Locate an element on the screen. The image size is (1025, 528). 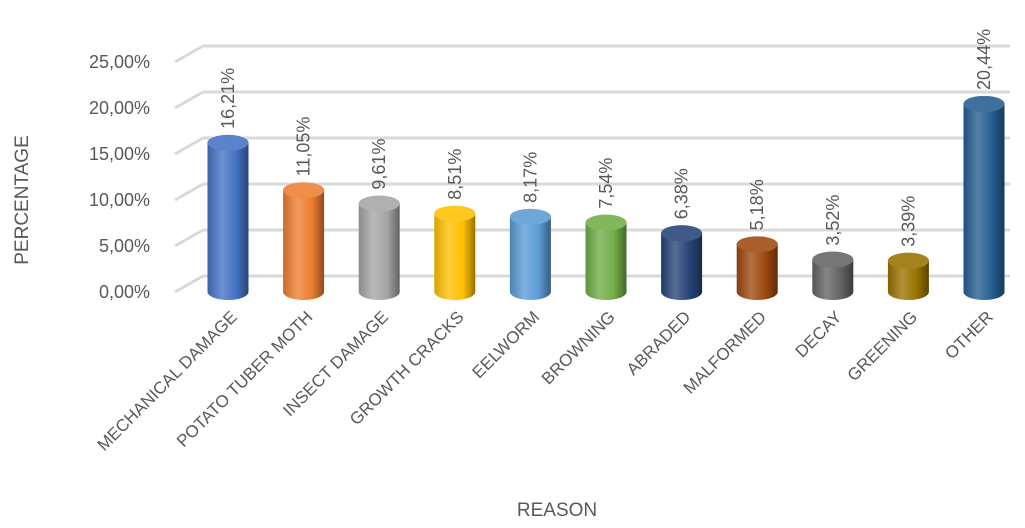
bar-growth-cracks is located at coordinates (455, 252).